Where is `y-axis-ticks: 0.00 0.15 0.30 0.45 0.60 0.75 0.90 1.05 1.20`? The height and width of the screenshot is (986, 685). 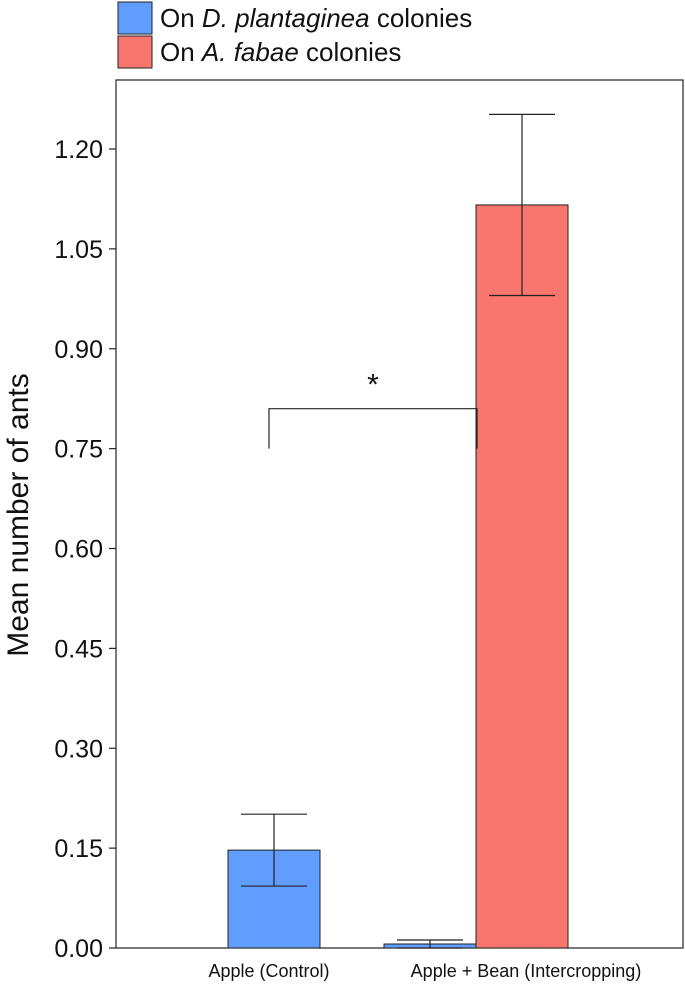
y-axis-ticks: 0.00 0.15 0.30 0.45 0.60 0.75 0.90 1.05 1.20 is located at coordinates (85, 549).